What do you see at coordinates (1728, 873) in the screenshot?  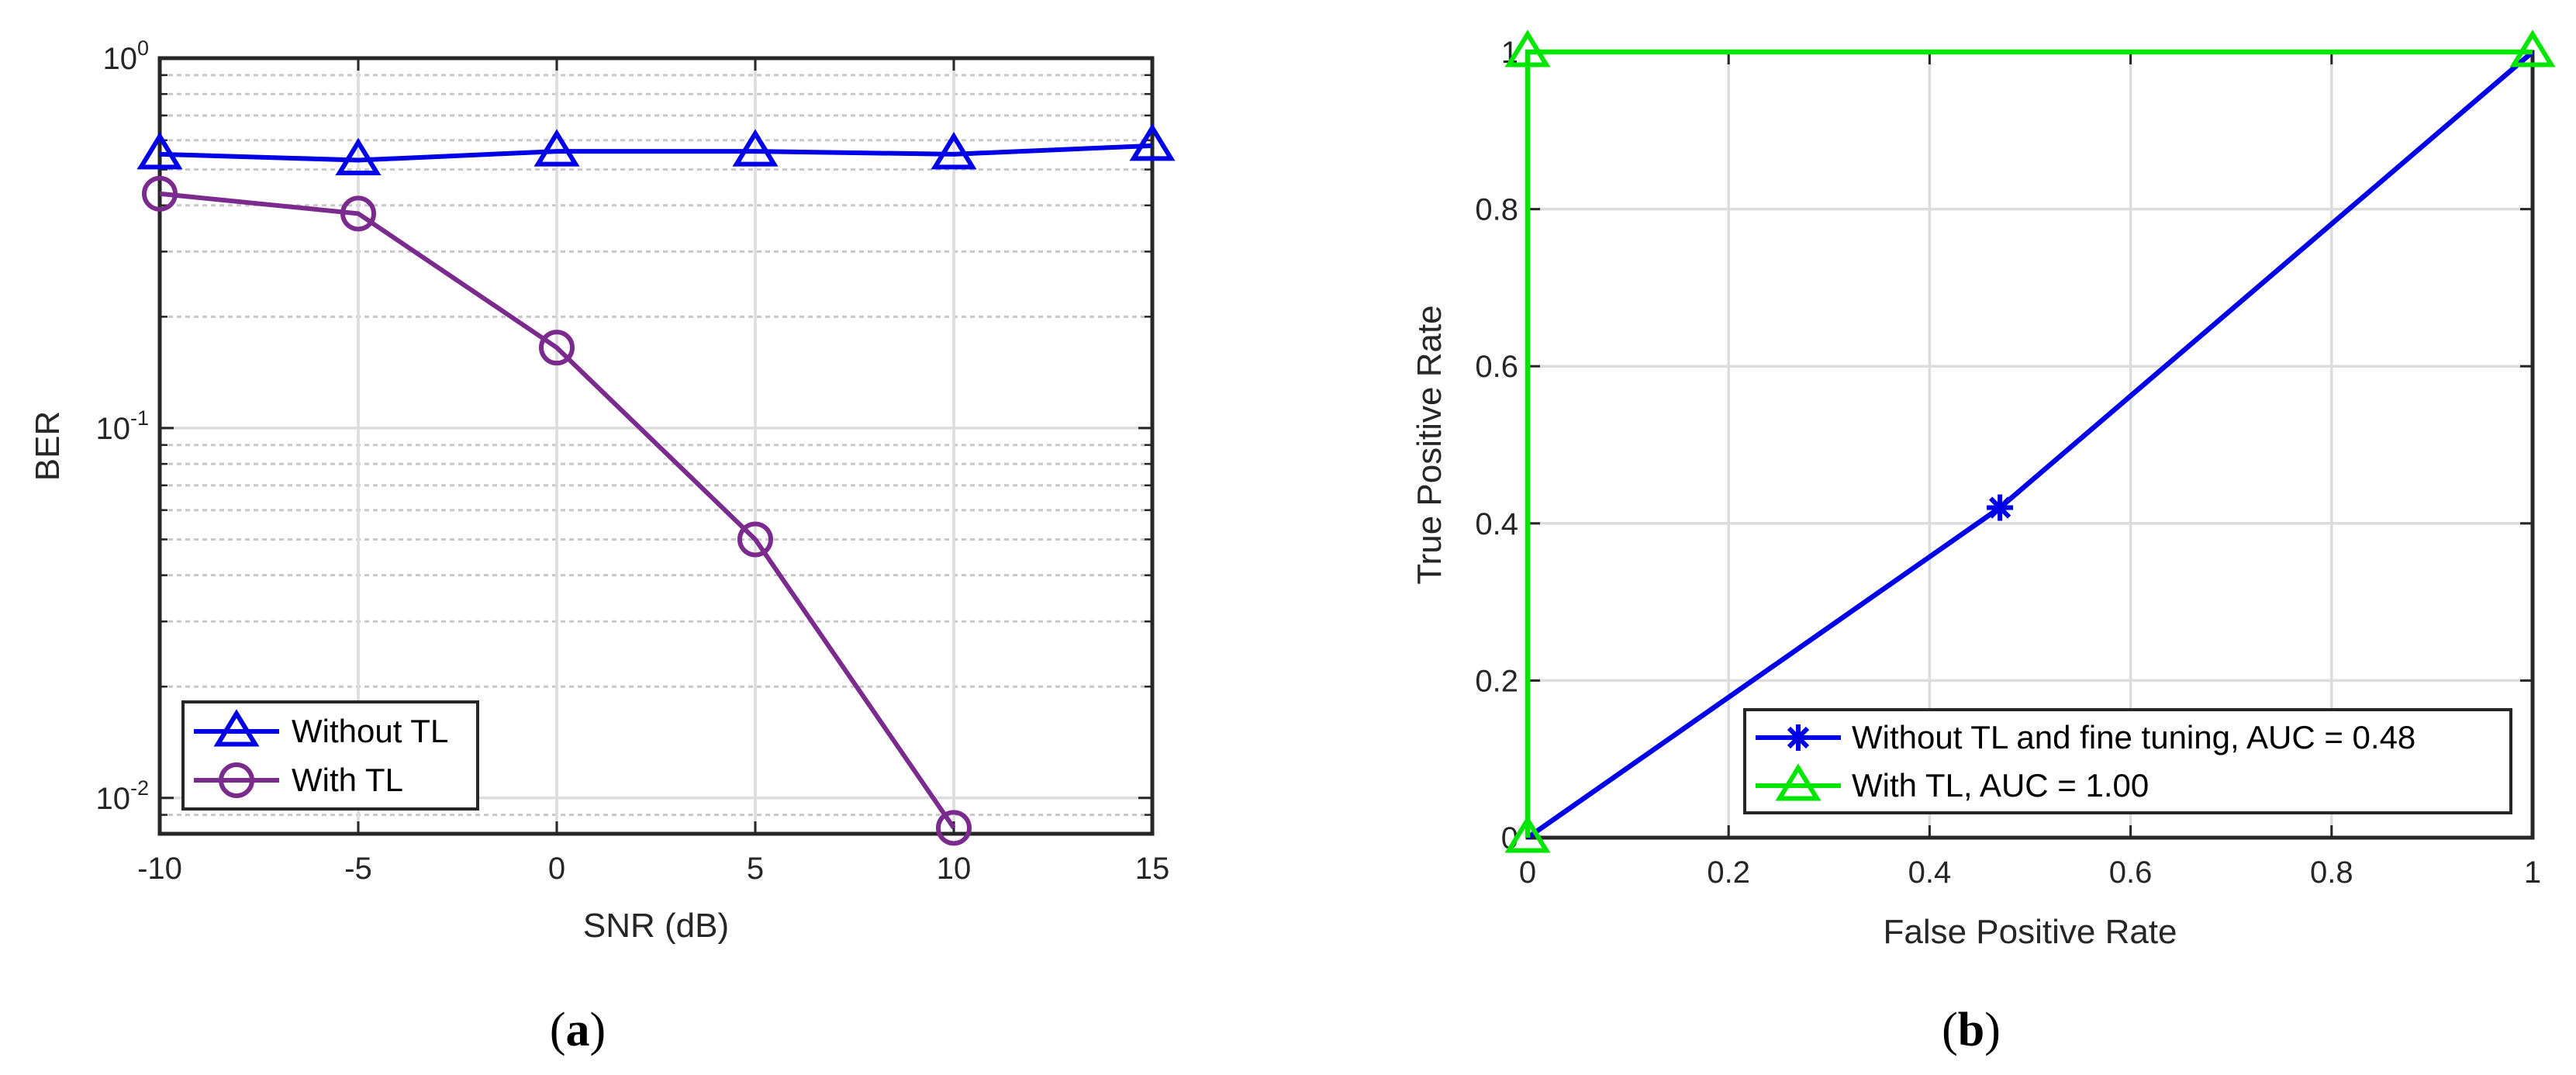 I see `x-tick-label: 0.2` at bounding box center [1728, 873].